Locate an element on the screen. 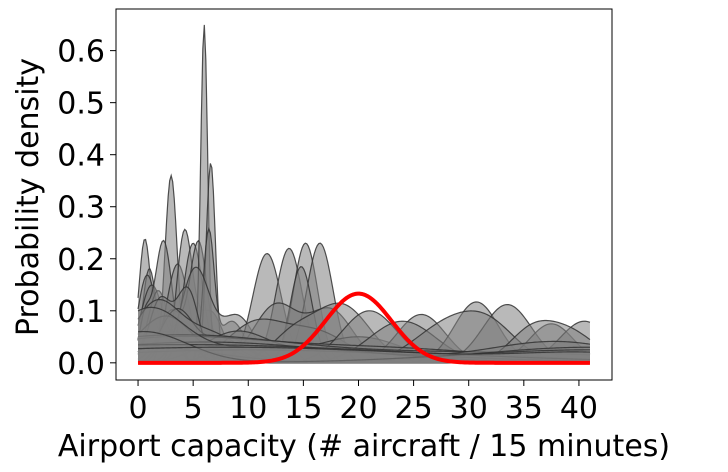 Image resolution: width=728 pixels, height=472 pixels. y-tick-label: 0.2 is located at coordinates (81, 260).